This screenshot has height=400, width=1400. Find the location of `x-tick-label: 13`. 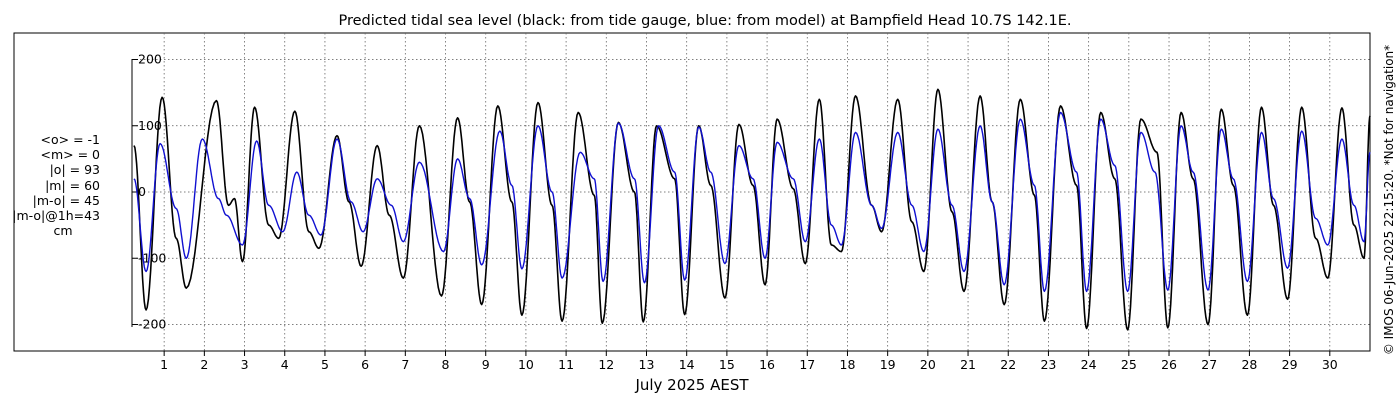

x-tick-label: 13 is located at coordinates (647, 364).